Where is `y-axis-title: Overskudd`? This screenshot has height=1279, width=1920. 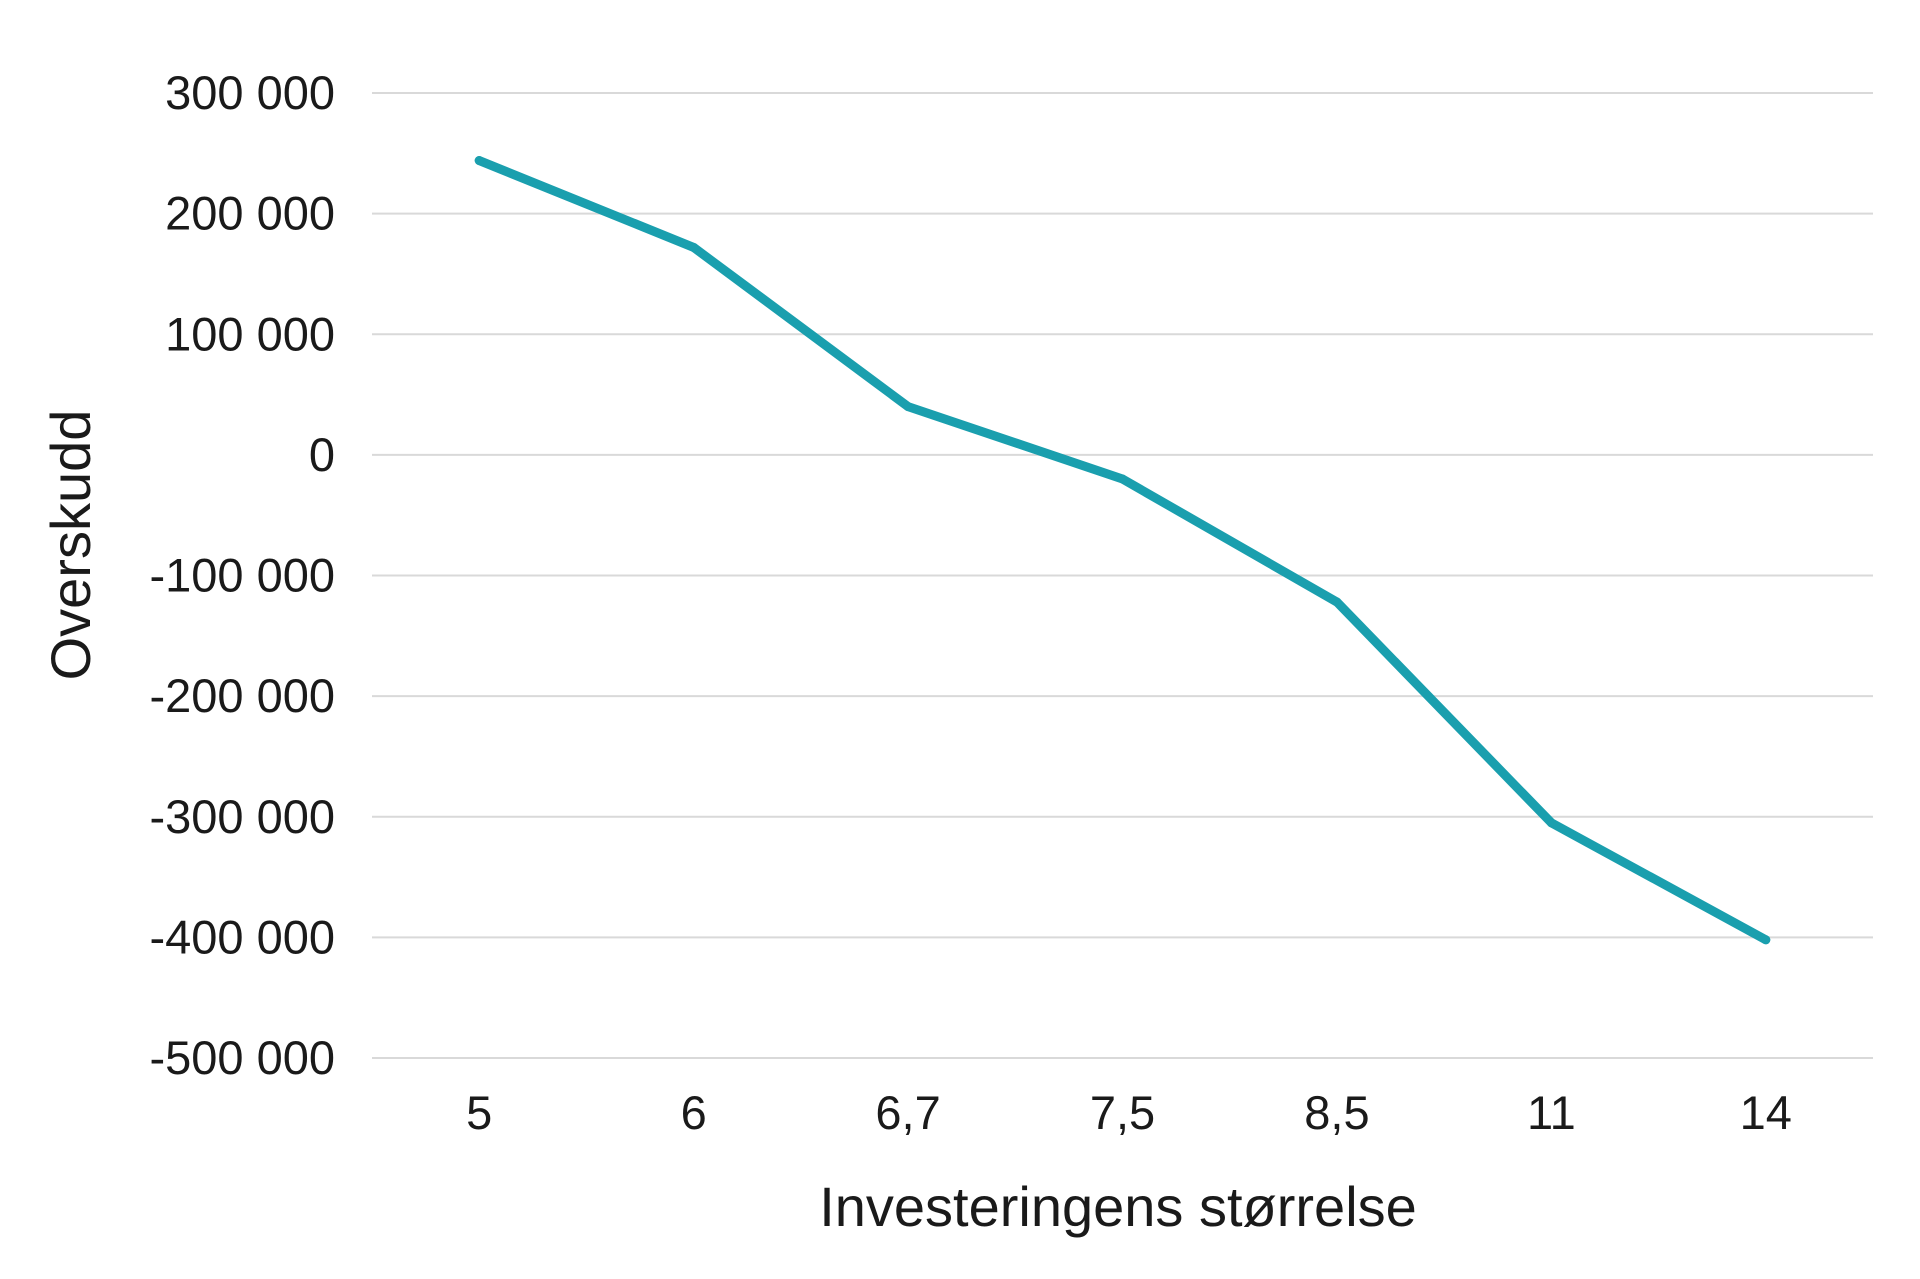
y-axis-title: Overskudd is located at coordinates (70, 545).